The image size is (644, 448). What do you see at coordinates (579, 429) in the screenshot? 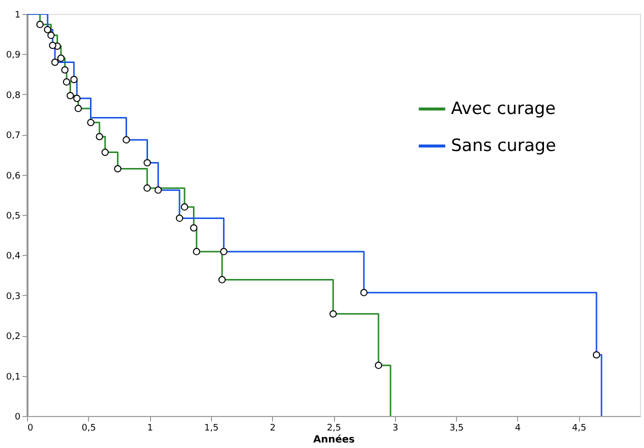
I see `x-tick-label: 4,5` at bounding box center [579, 429].